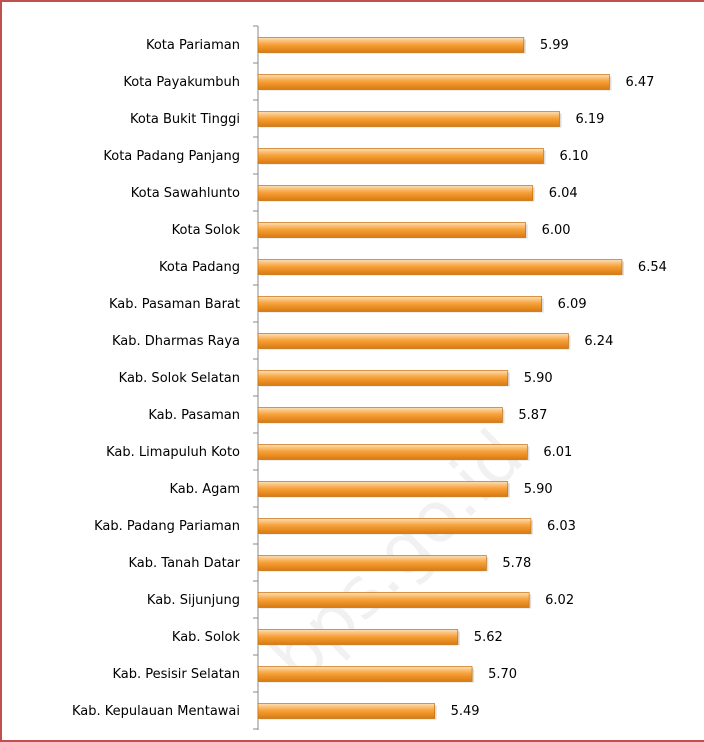 Image resolution: width=704 pixels, height=742 pixels. Describe the element at coordinates (176, 674) in the screenshot. I see `y-tick-label: Kab. Pesisir Selatan` at that location.